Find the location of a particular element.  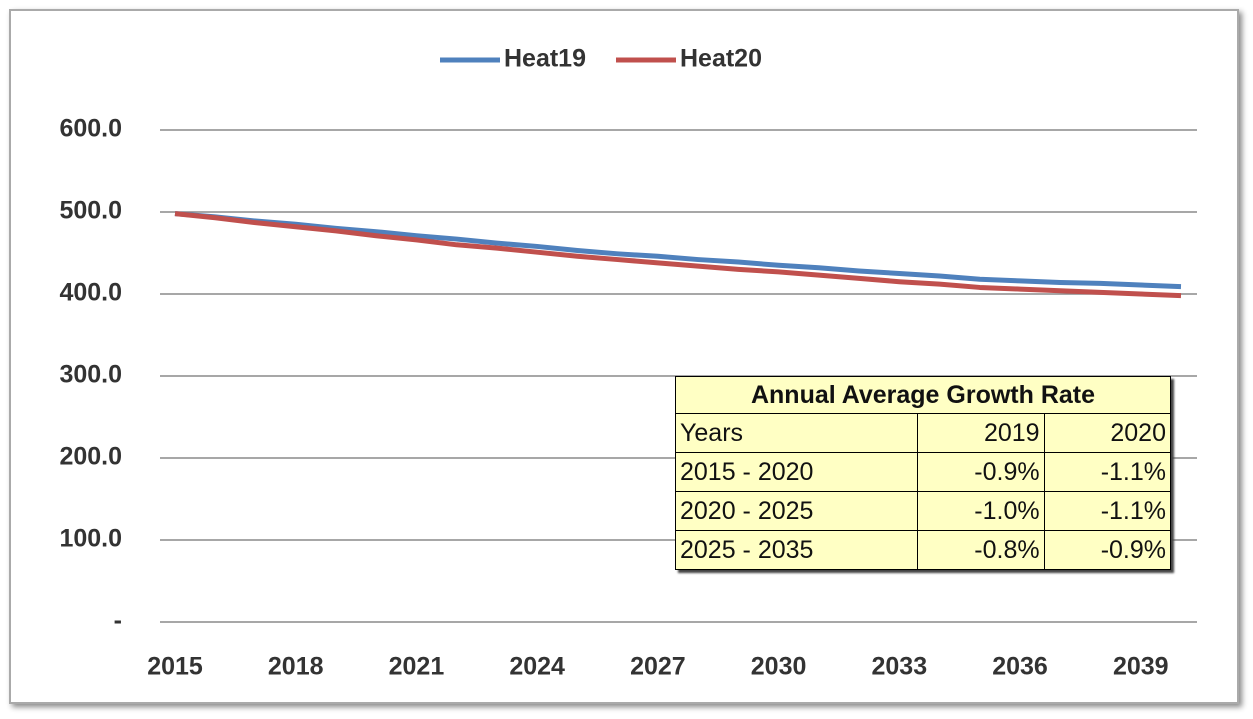

x-tick-label: 2027 is located at coordinates (658, 667).